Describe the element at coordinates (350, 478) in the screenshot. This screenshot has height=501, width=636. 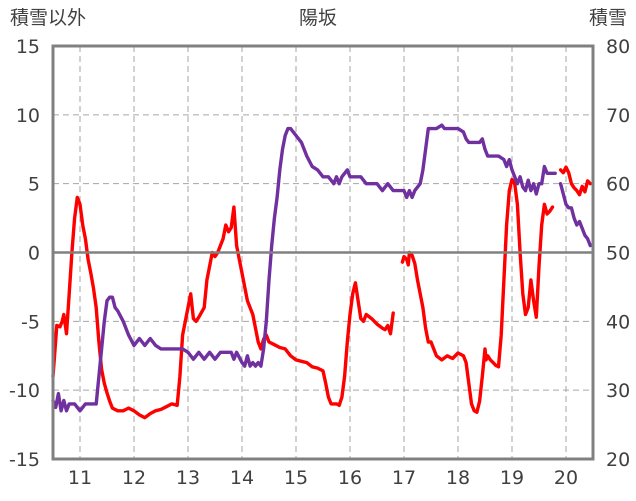
I see `x-tick-label: 16` at that location.